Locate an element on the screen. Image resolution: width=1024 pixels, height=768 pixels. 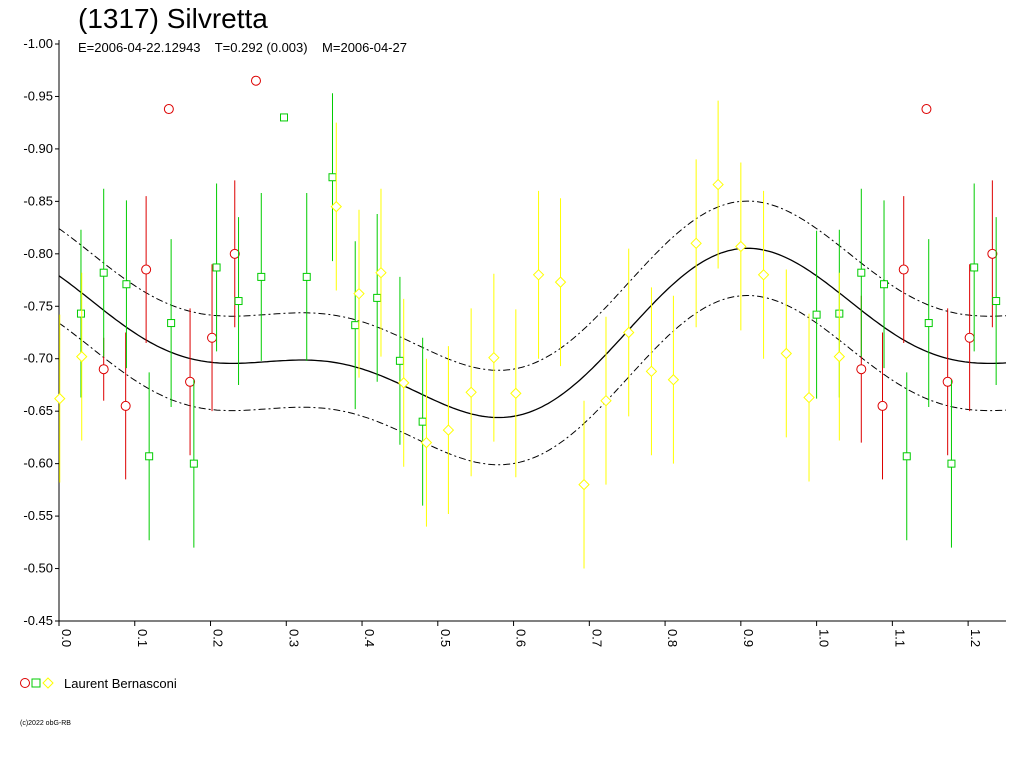
legend-observer-label: Laurent Bernasconi is located at coordinates (120, 683).